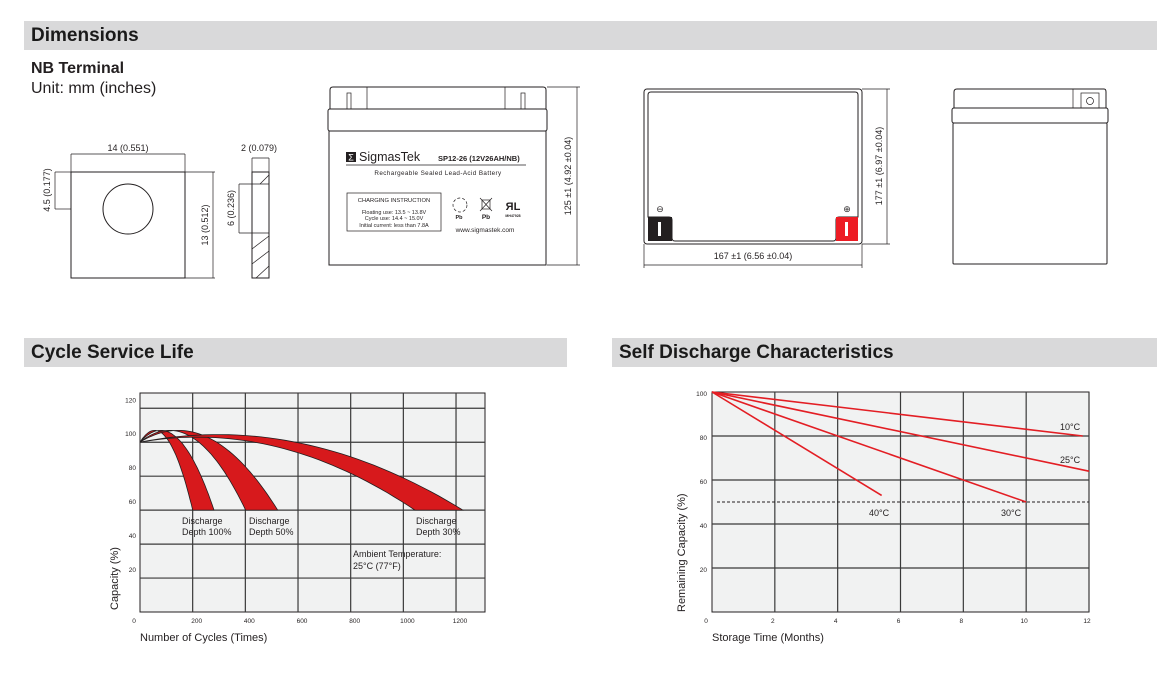  Describe the element at coordinates (394, 201) in the screenshot. I see `charging-title: CHARGING INSTRUCTION` at that location.